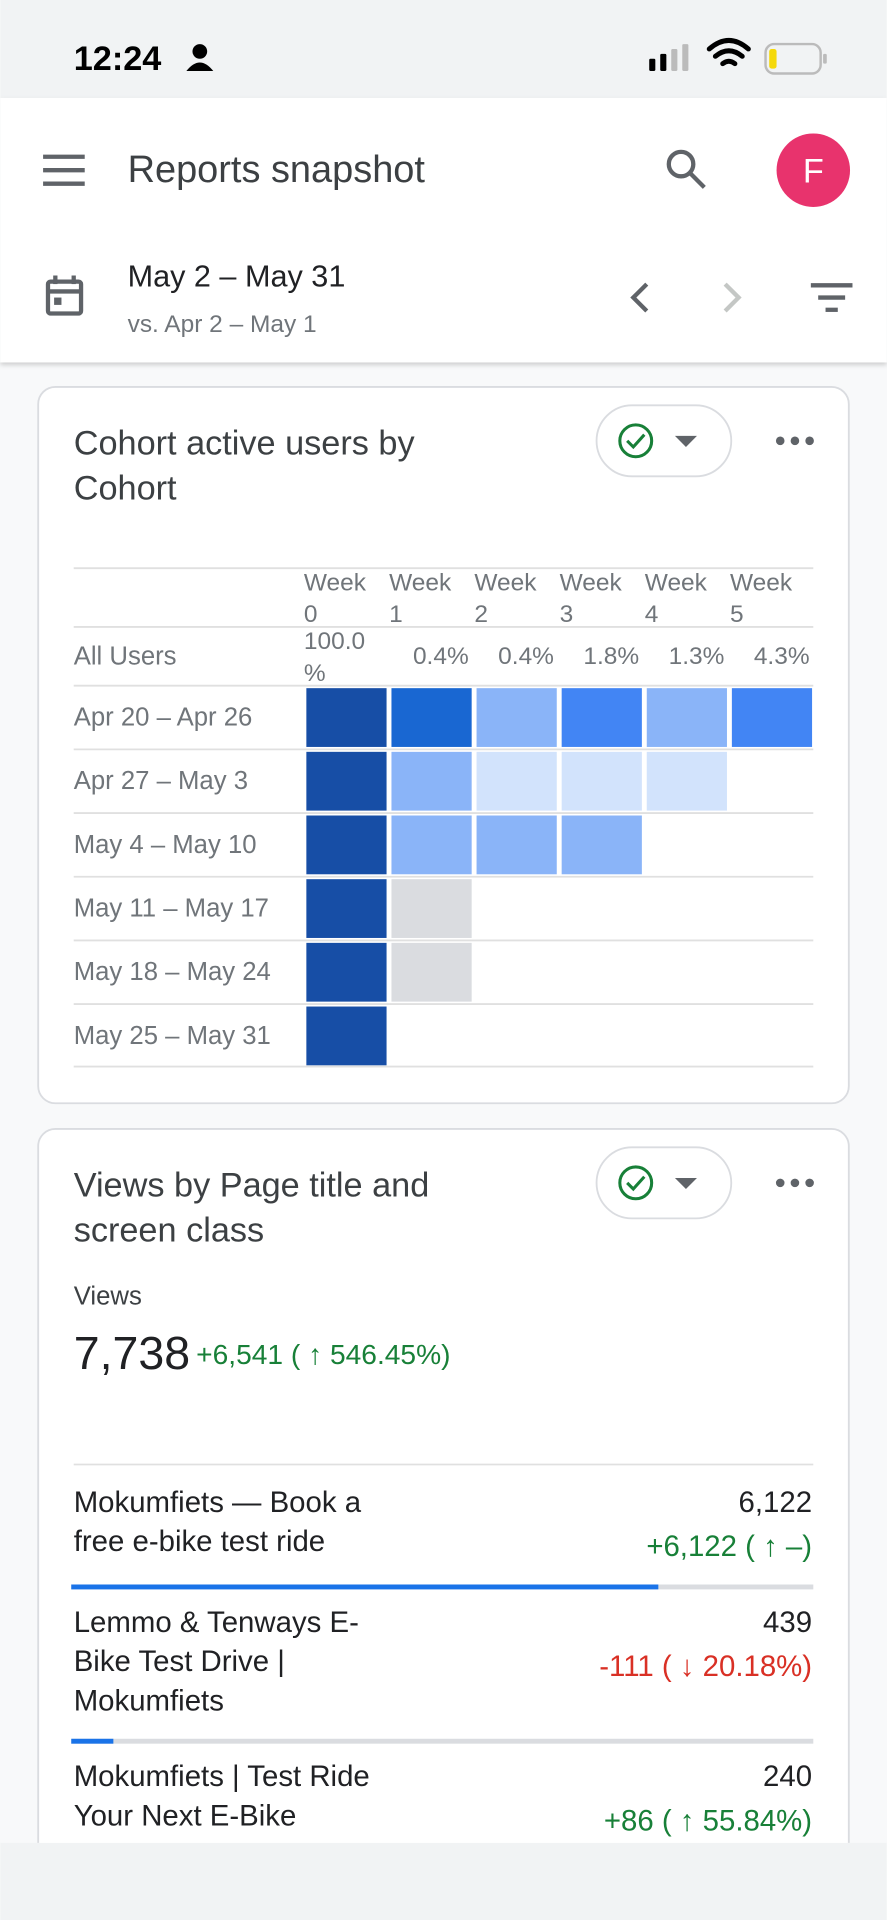 This screenshot has width=887, height=1920. Describe the element at coordinates (732, 297) in the screenshot. I see `next-button` at that location.